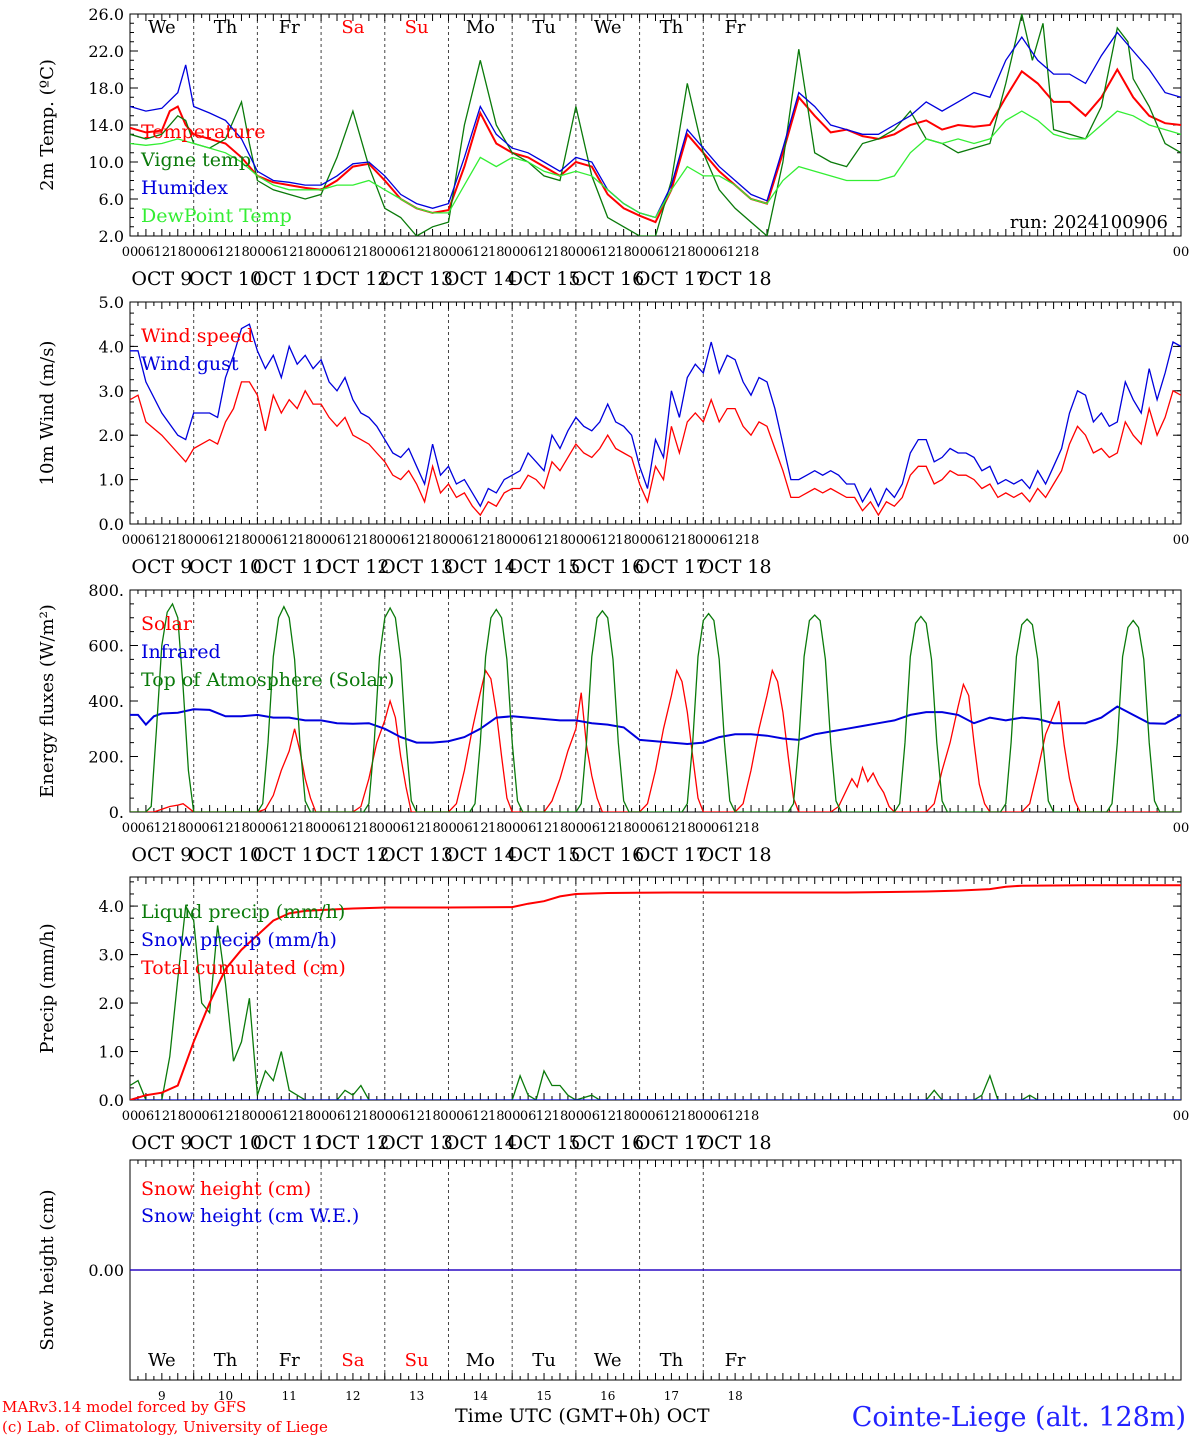  Describe the element at coordinates (289, 567) in the screenshot. I see `date-label: OCT 11` at that location.